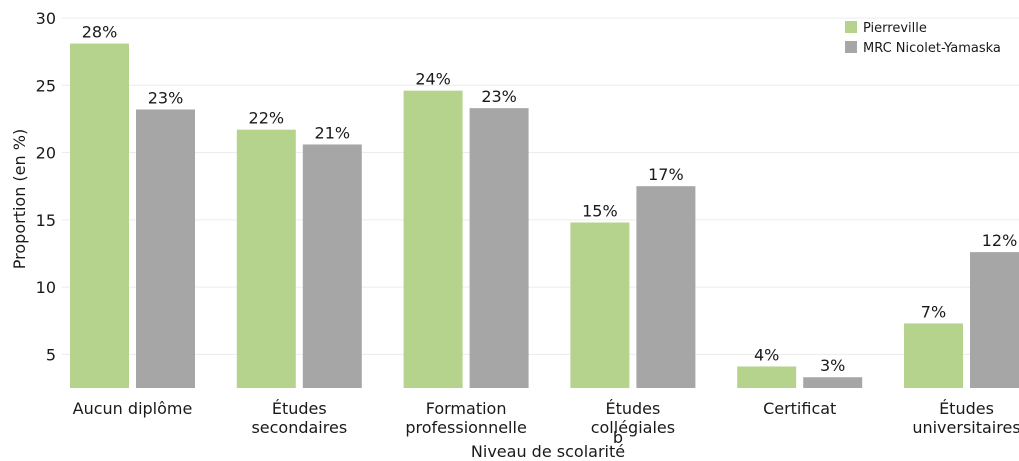  I want to click on x-tick-label: Études collégiales, so click(633, 418).